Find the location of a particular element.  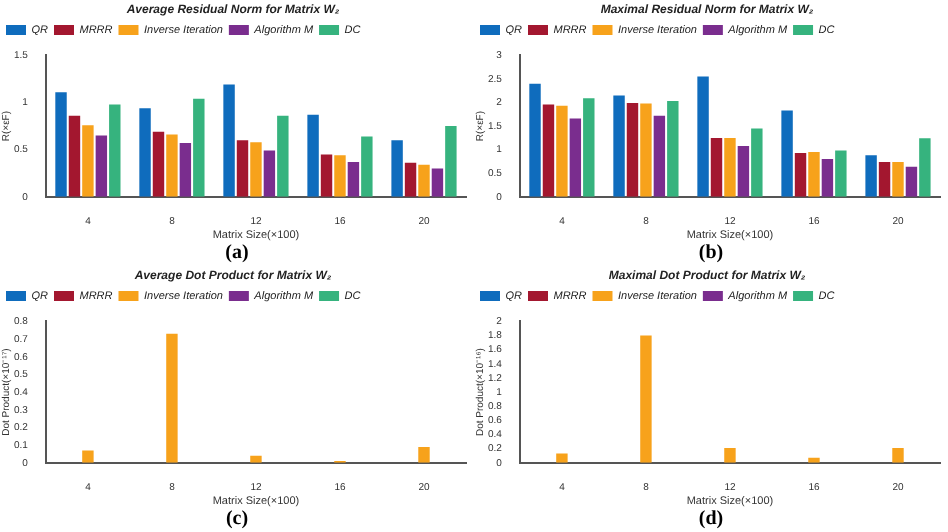

text: (b) is located at coordinates (711, 254).